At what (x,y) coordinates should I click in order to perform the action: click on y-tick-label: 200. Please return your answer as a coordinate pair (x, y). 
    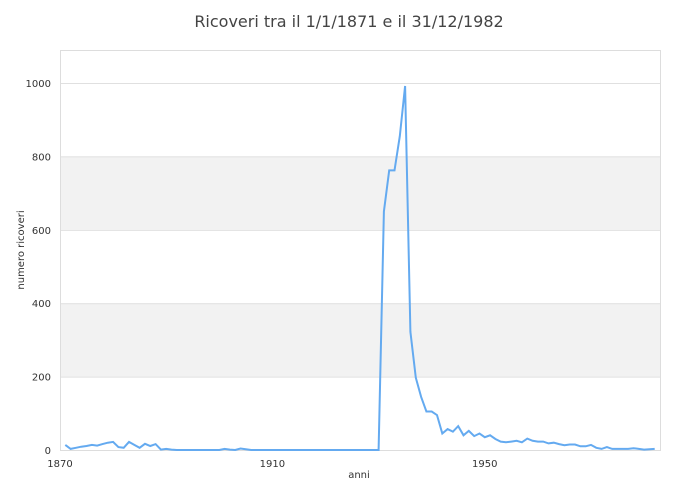
    Looking at the image, I should click on (41, 378).